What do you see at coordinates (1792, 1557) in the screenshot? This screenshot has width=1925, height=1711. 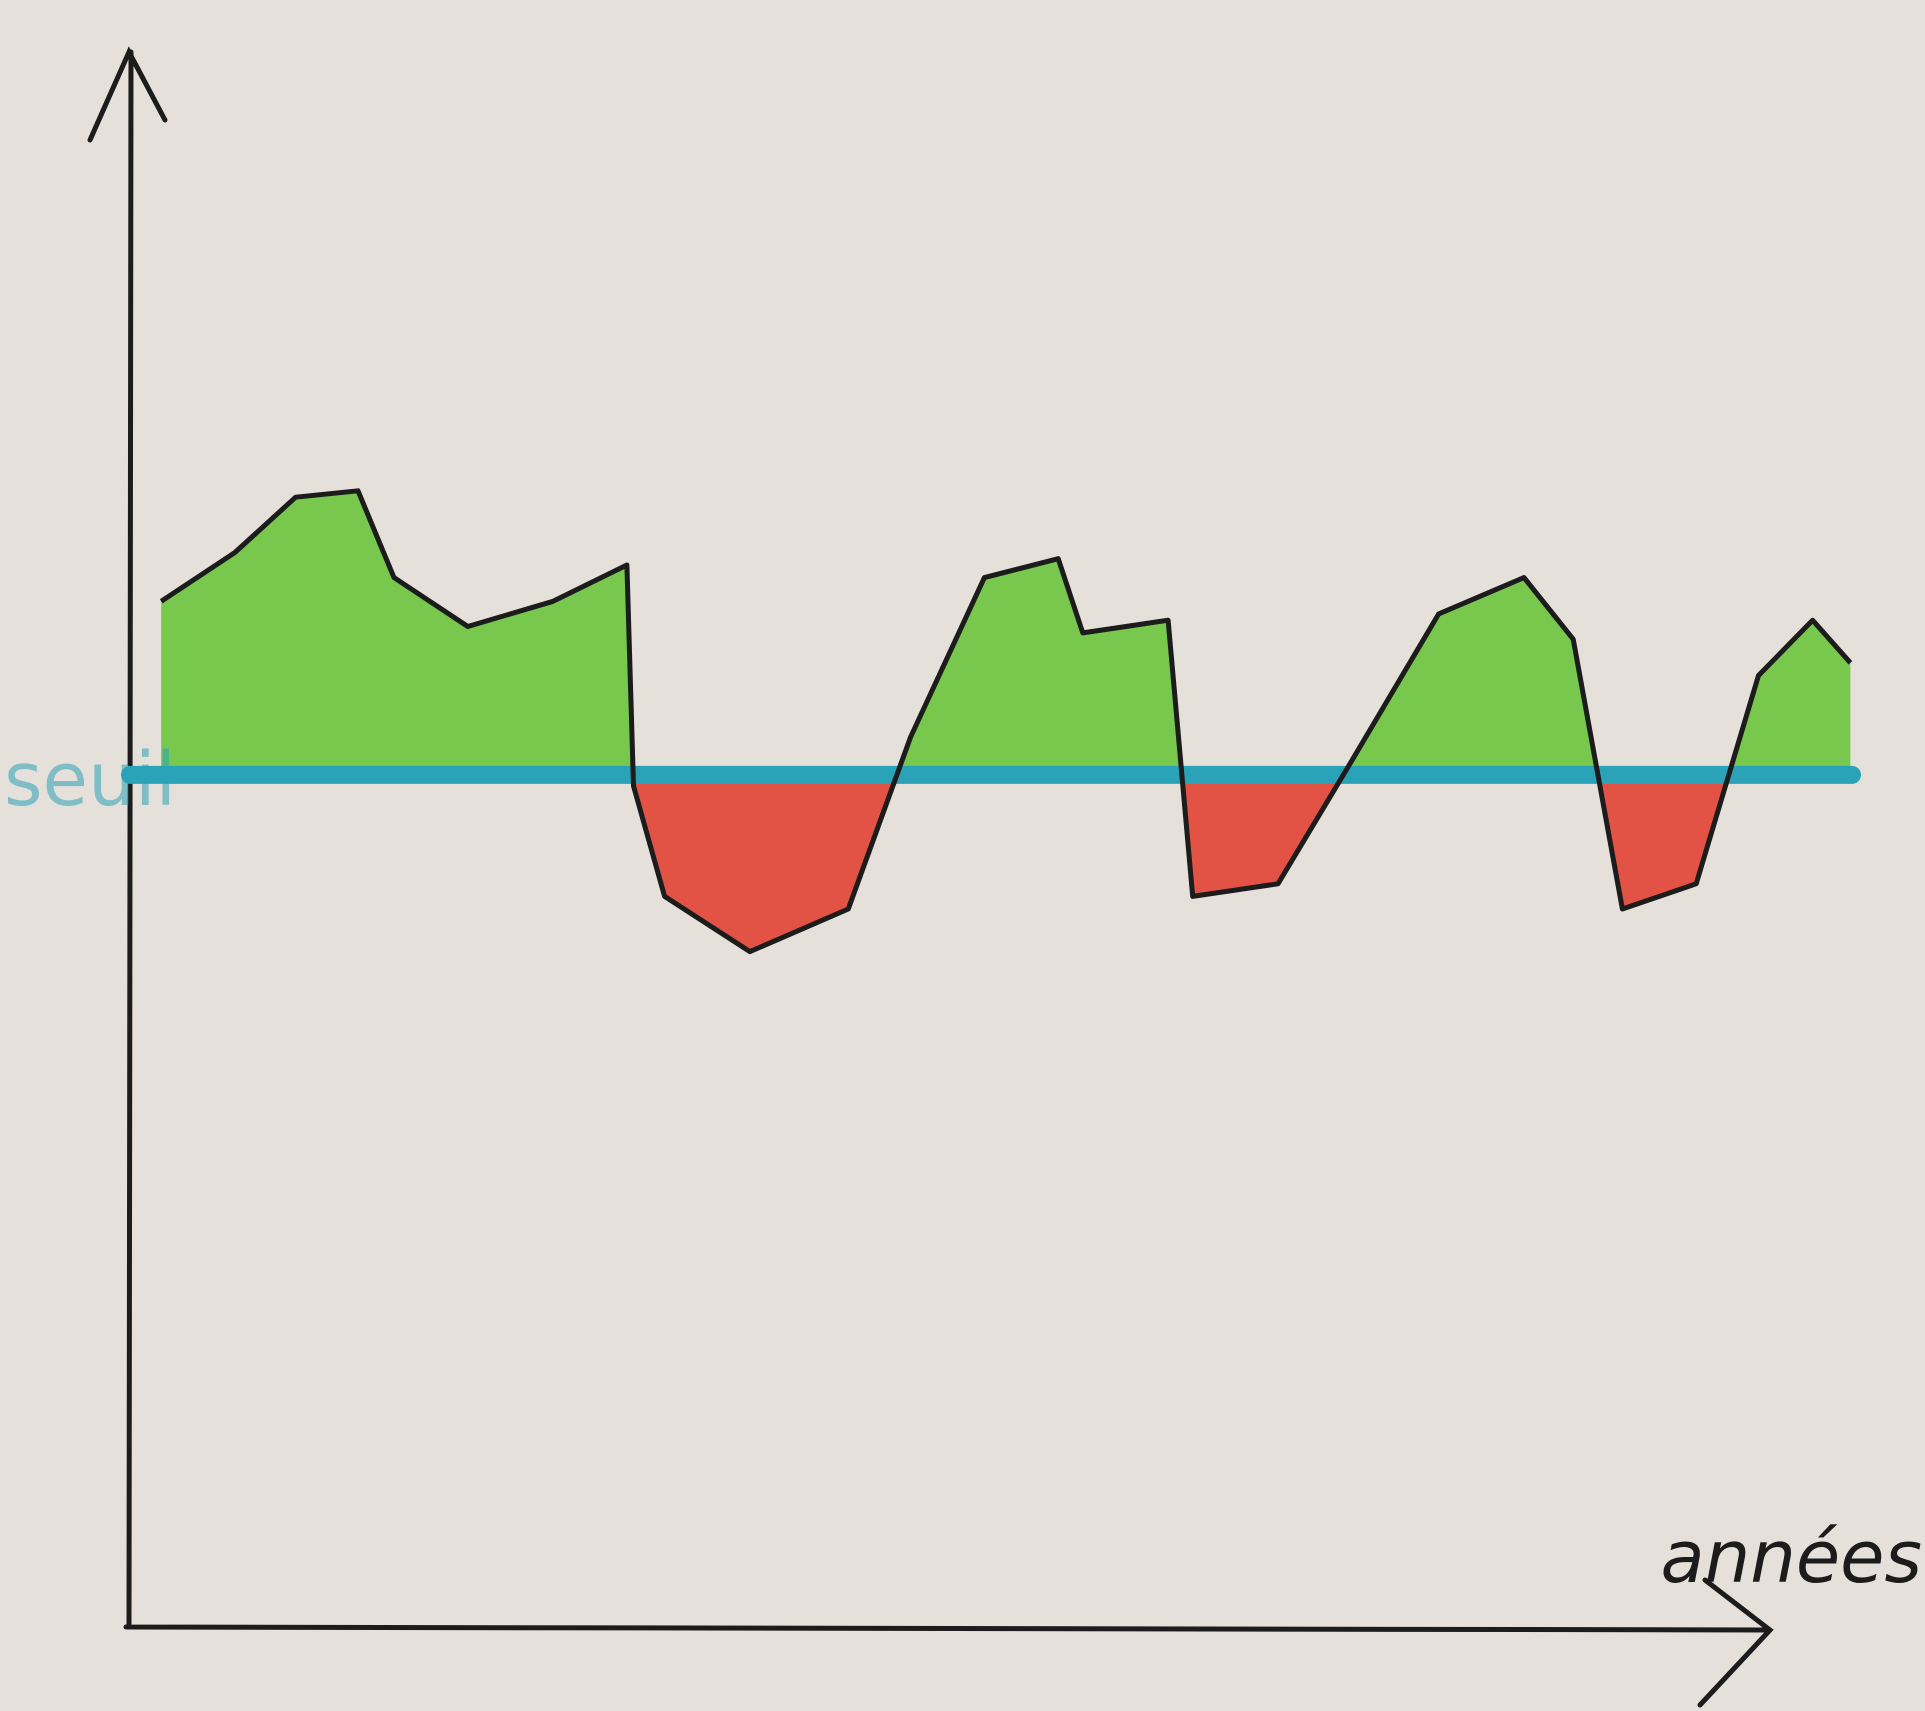 I see `x-axis-label: années` at bounding box center [1792, 1557].